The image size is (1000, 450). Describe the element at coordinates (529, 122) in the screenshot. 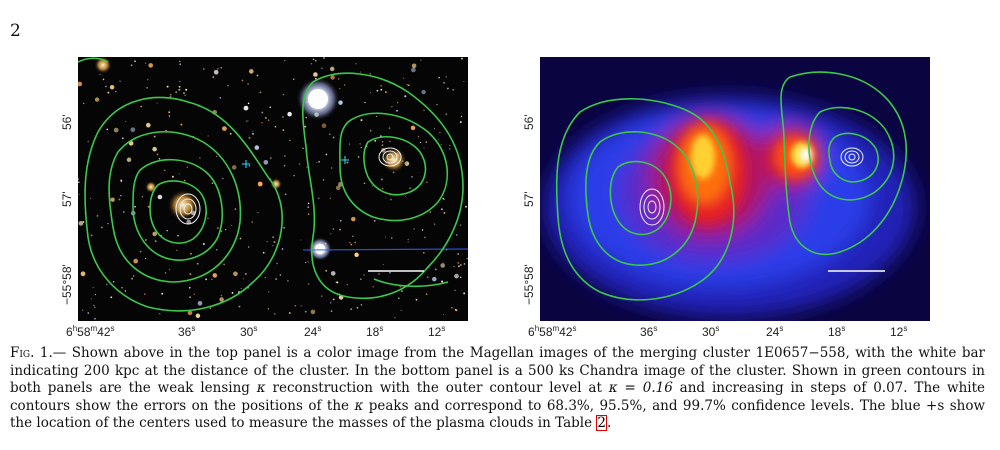

I see `y-tick-56-right: 56'` at that location.